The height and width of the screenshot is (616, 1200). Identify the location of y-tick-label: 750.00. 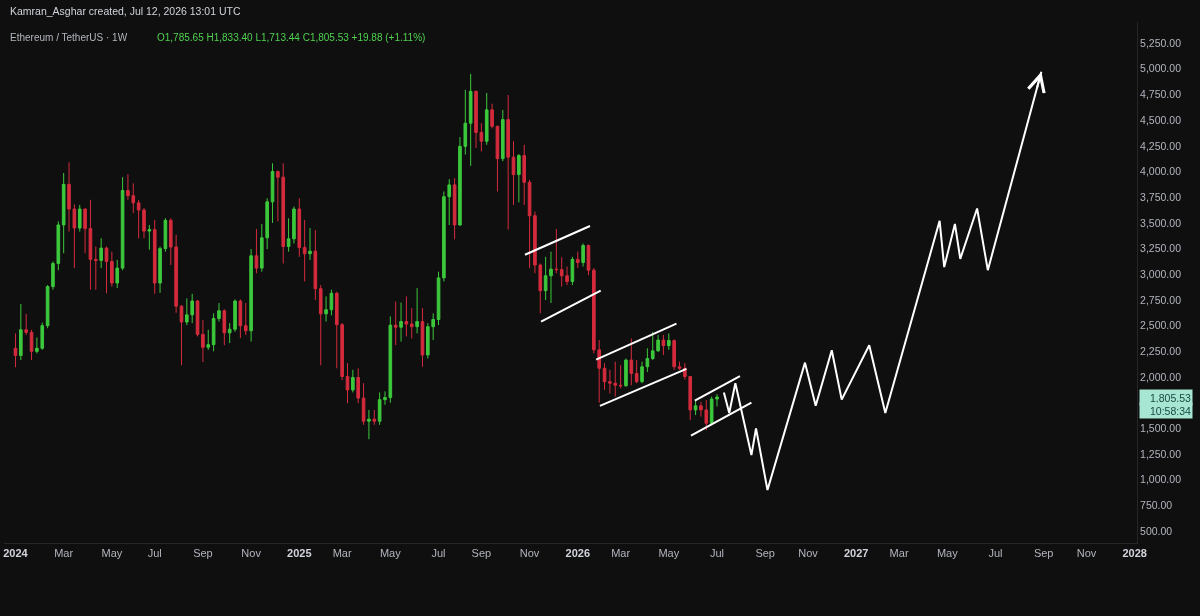
(1156, 505).